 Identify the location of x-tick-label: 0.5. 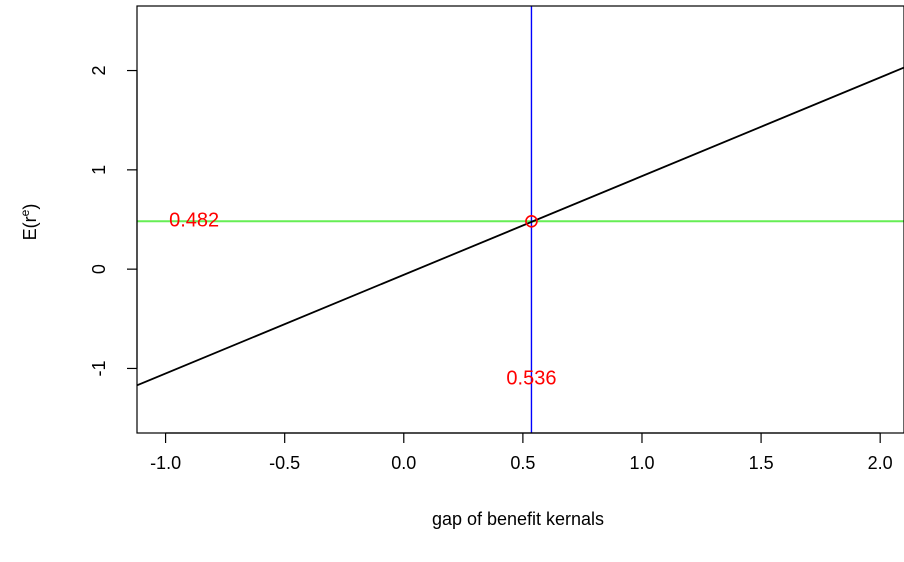
(522, 463).